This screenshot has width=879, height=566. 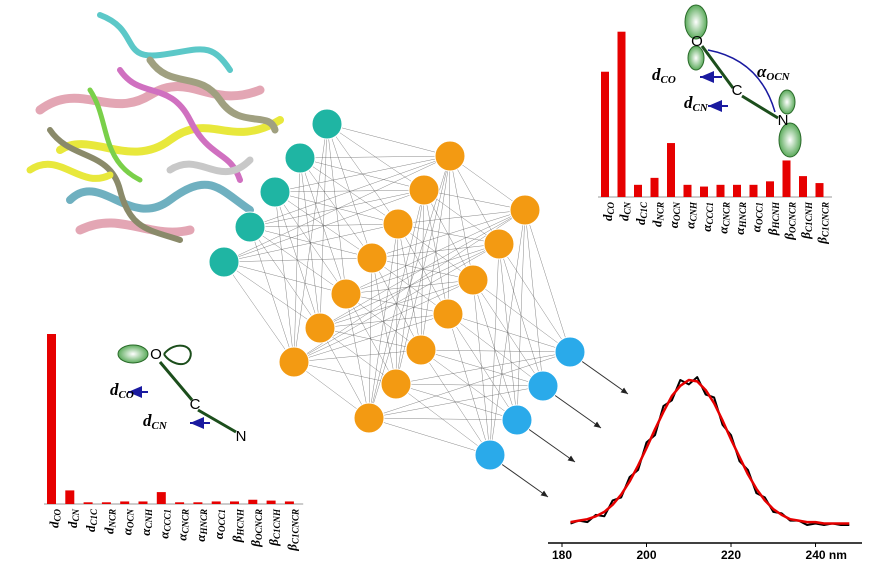 I want to click on category-subscript: OCC1, so click(x=760, y=213).